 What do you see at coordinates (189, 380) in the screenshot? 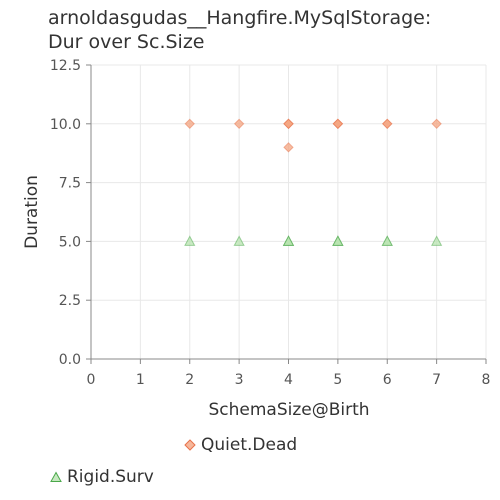
I see `x-tick-label: 2` at bounding box center [189, 380].